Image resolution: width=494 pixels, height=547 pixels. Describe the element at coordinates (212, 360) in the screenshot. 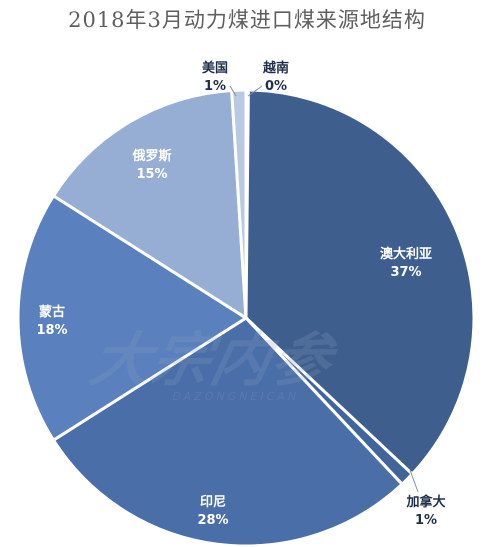

I see `watermark-text: 大宗内参` at that location.